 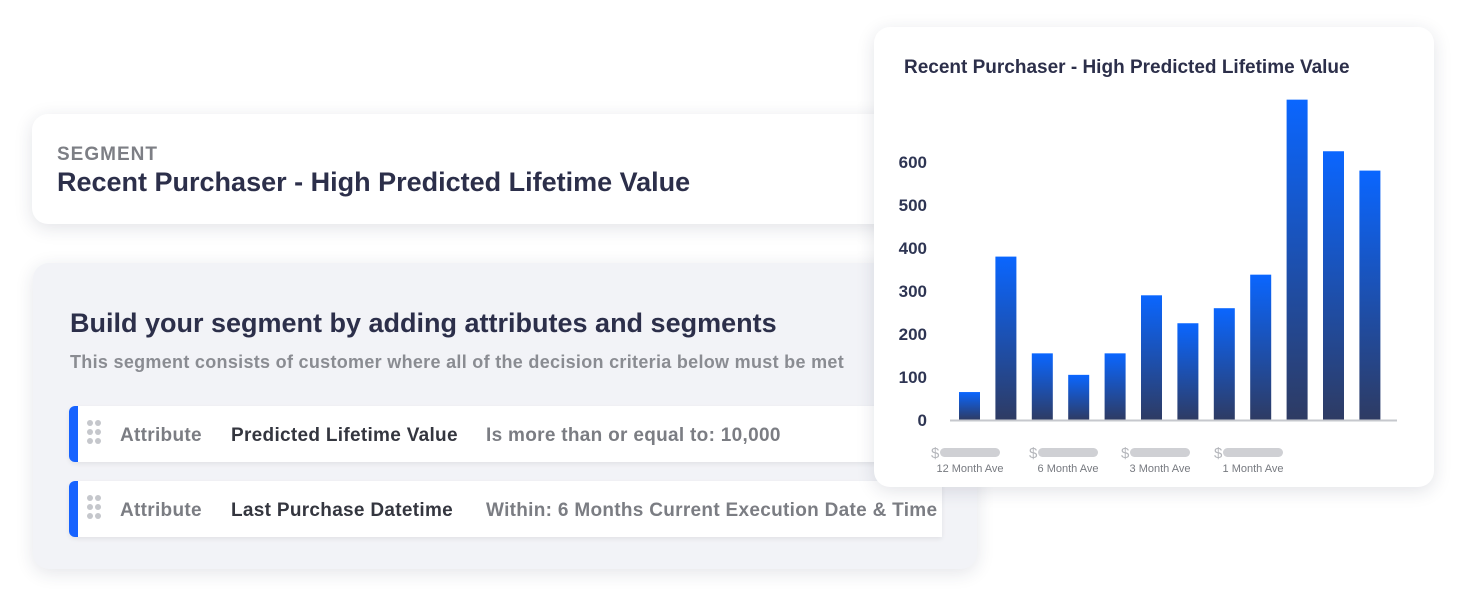 What do you see at coordinates (1253, 469) in the screenshot?
I see `x-group-label: 1 Month Ave` at bounding box center [1253, 469].